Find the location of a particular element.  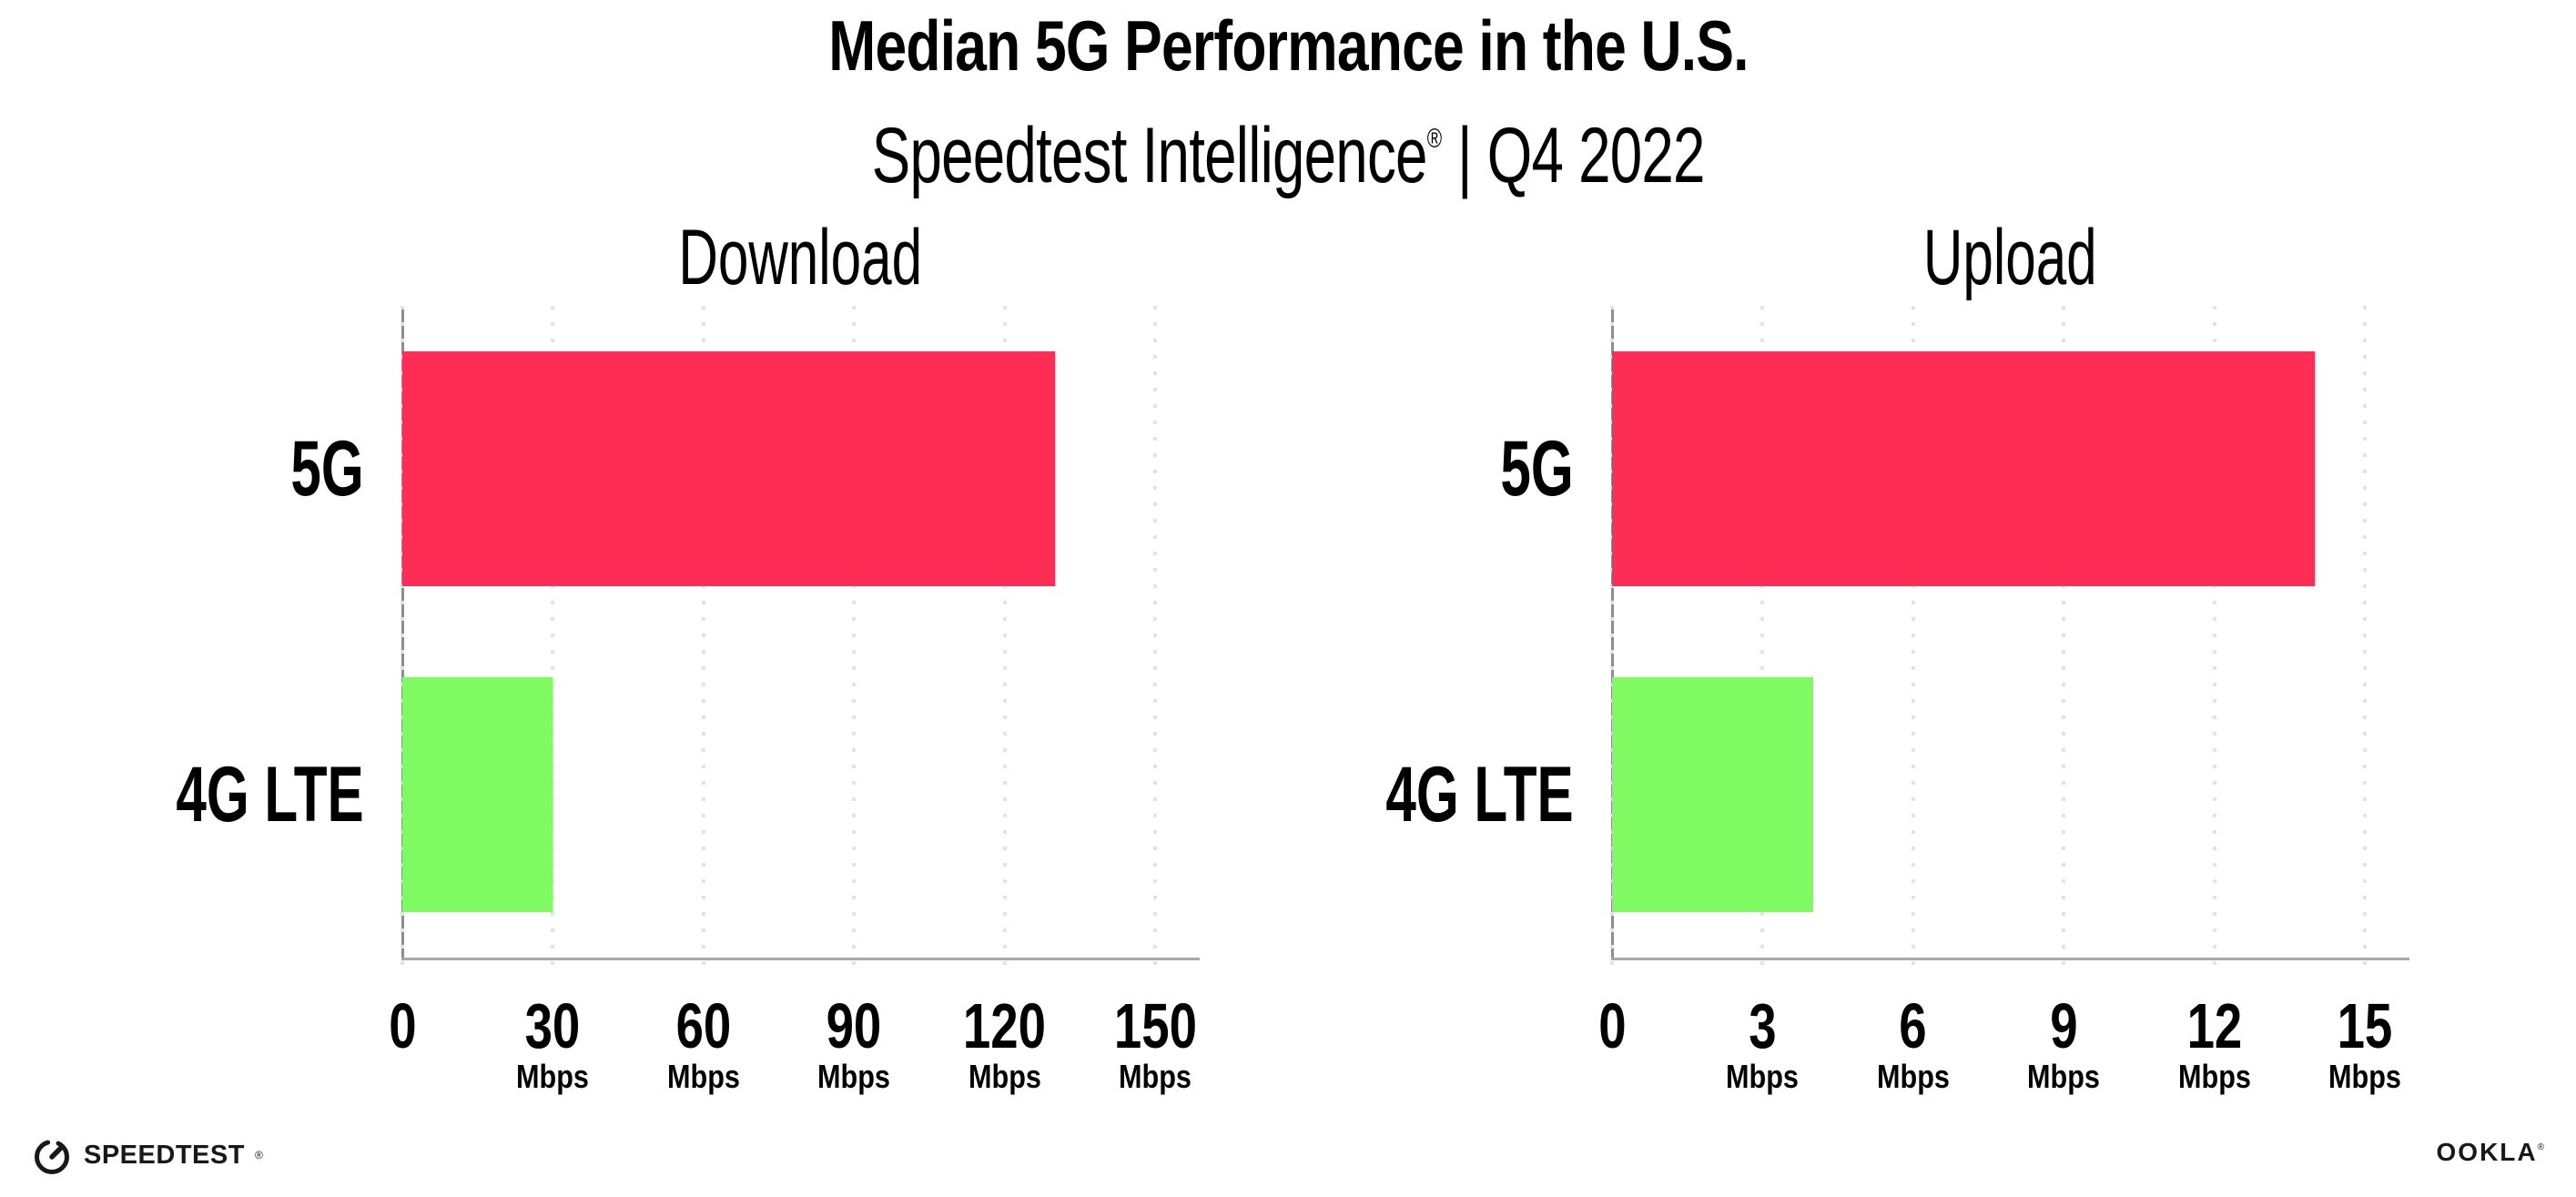

download-chart-title: Download is located at coordinates (800, 258).